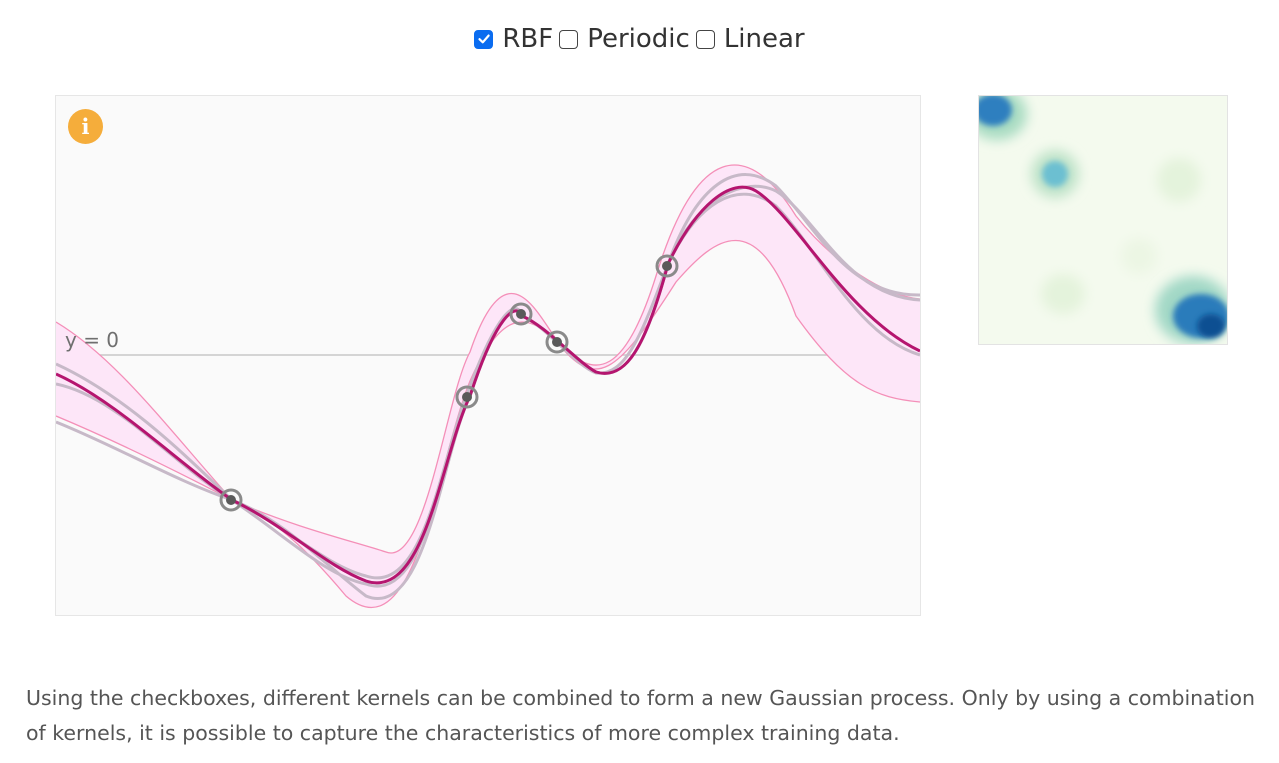 This screenshot has width=1279, height=763. I want to click on rbf-checkbox, so click(484, 39).